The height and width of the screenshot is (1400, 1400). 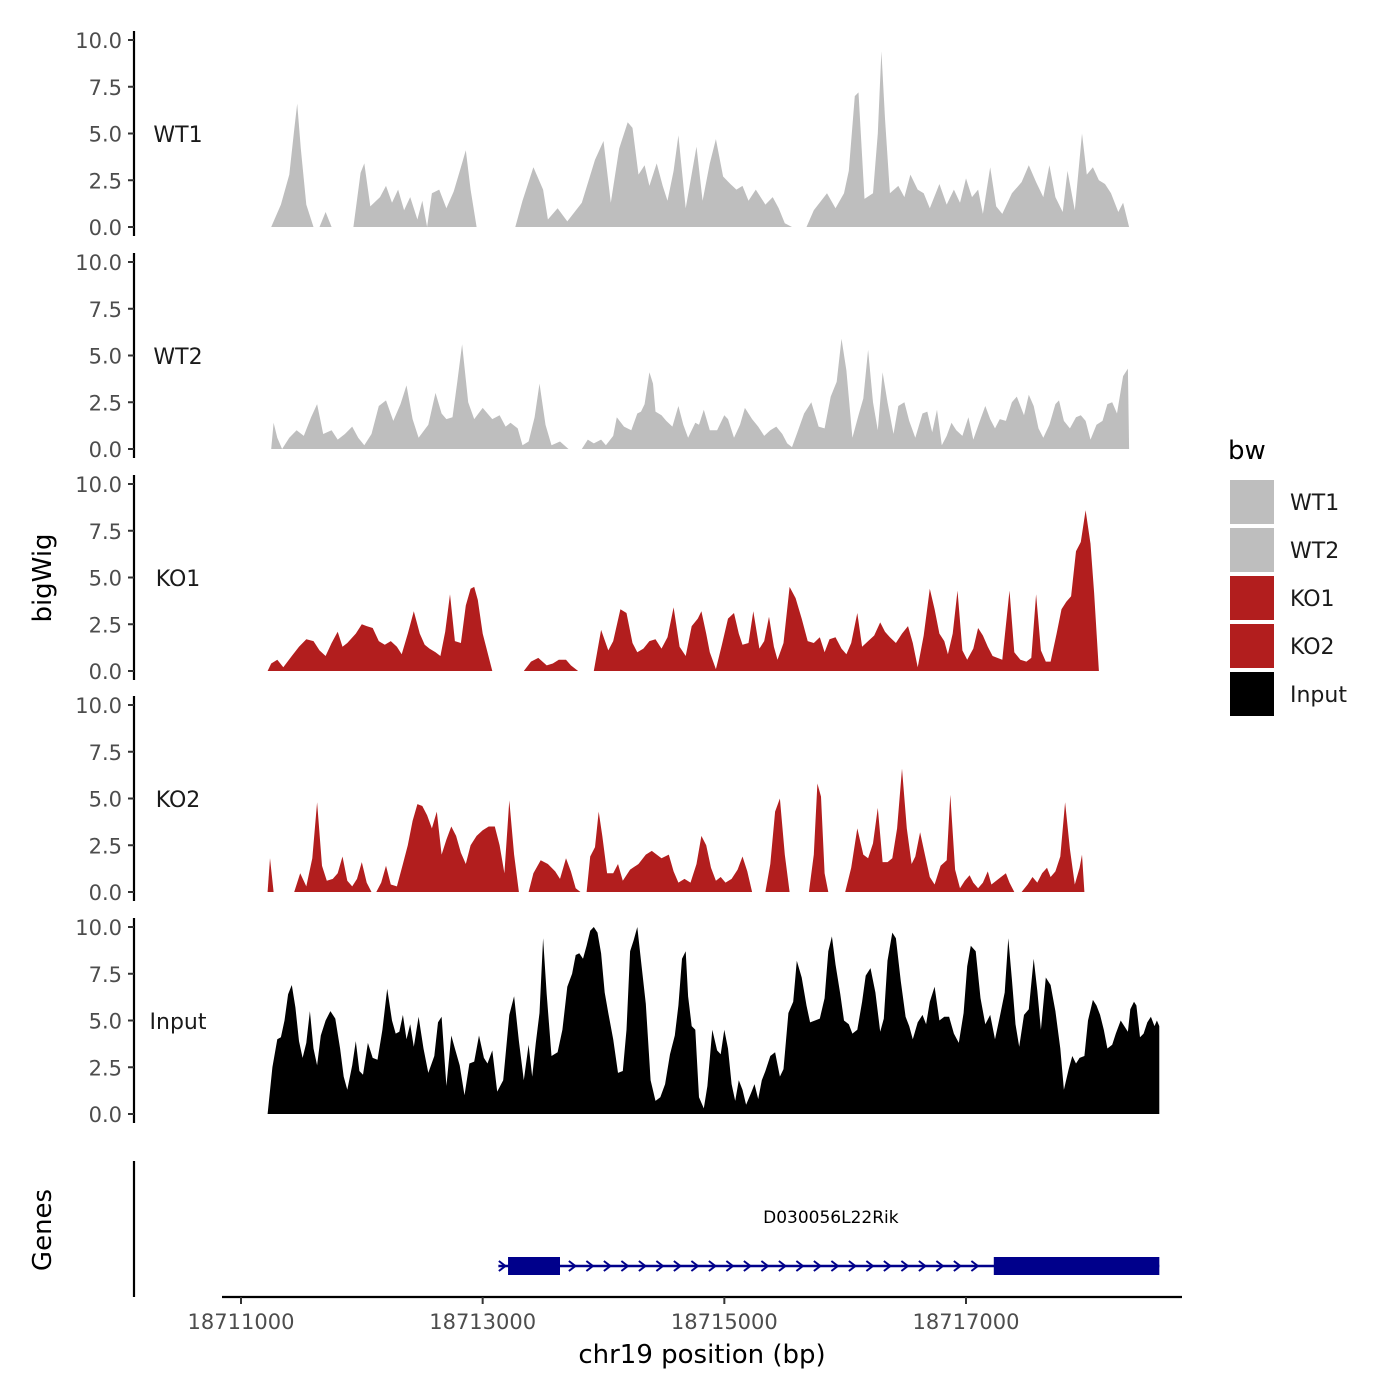 What do you see at coordinates (1252, 550) in the screenshot?
I see `legend-key-wt2` at bounding box center [1252, 550].